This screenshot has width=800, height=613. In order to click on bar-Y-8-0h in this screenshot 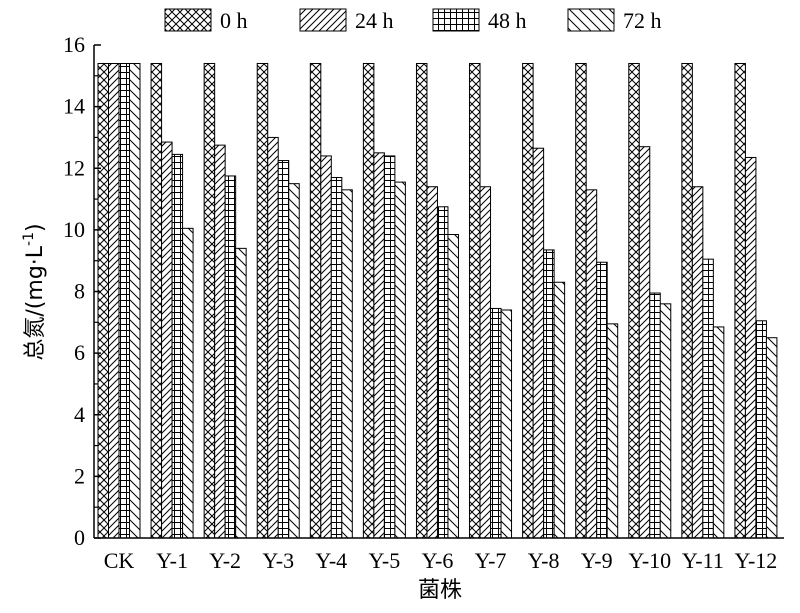, I will do `click(528, 300)`.